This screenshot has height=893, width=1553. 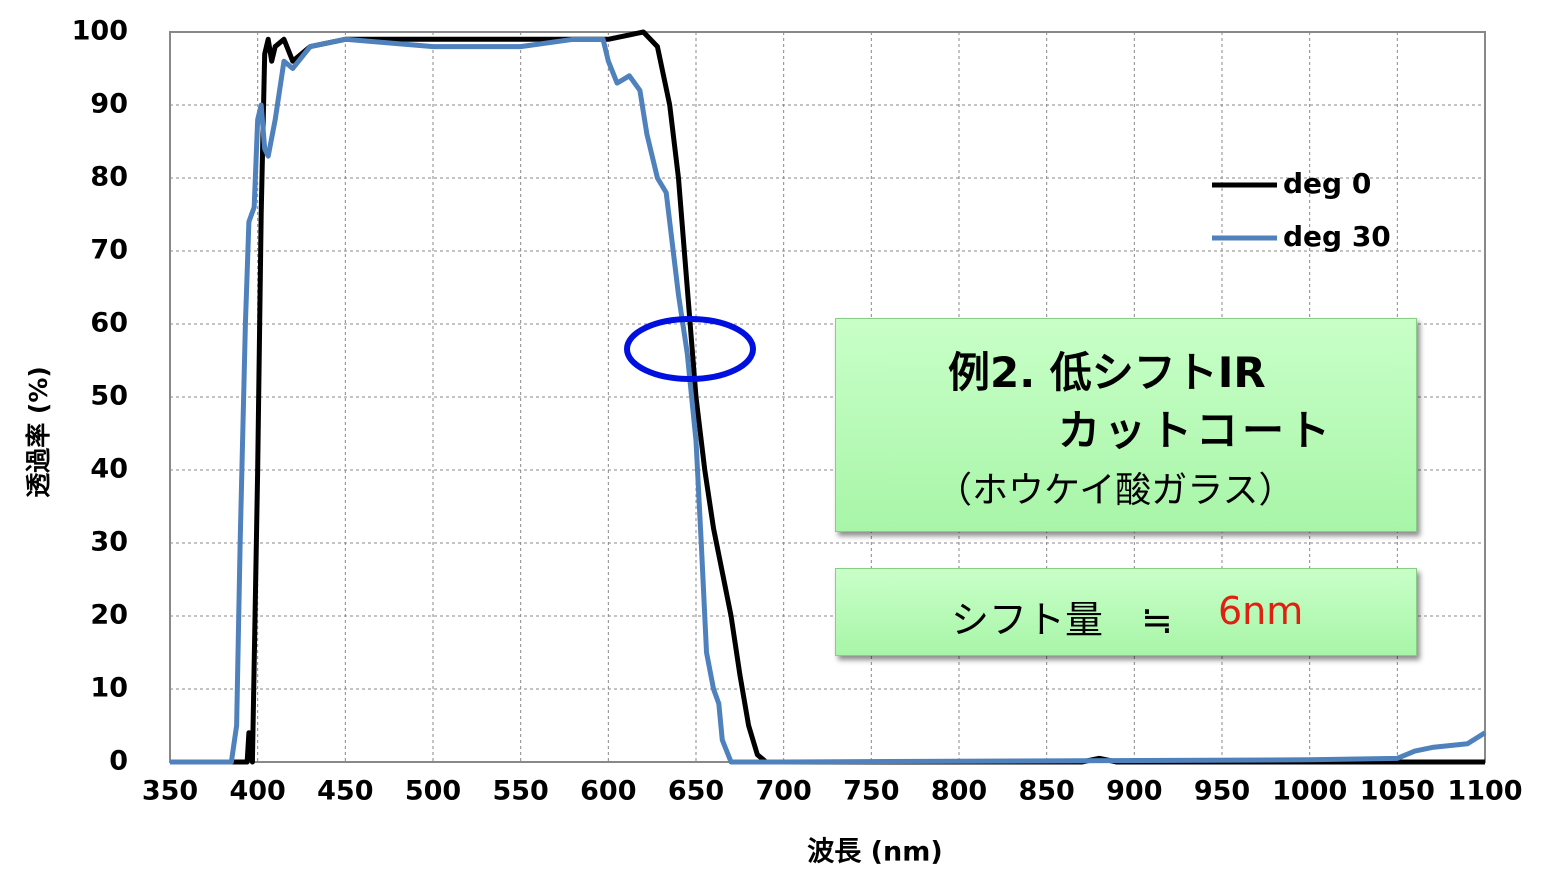 What do you see at coordinates (109, 323) in the screenshot?
I see `y-tick-label: 60` at bounding box center [109, 323].